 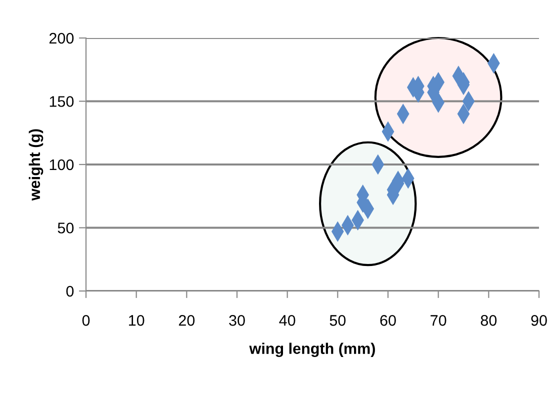 I want to click on x-tick-label: 90, so click(x=539, y=320).